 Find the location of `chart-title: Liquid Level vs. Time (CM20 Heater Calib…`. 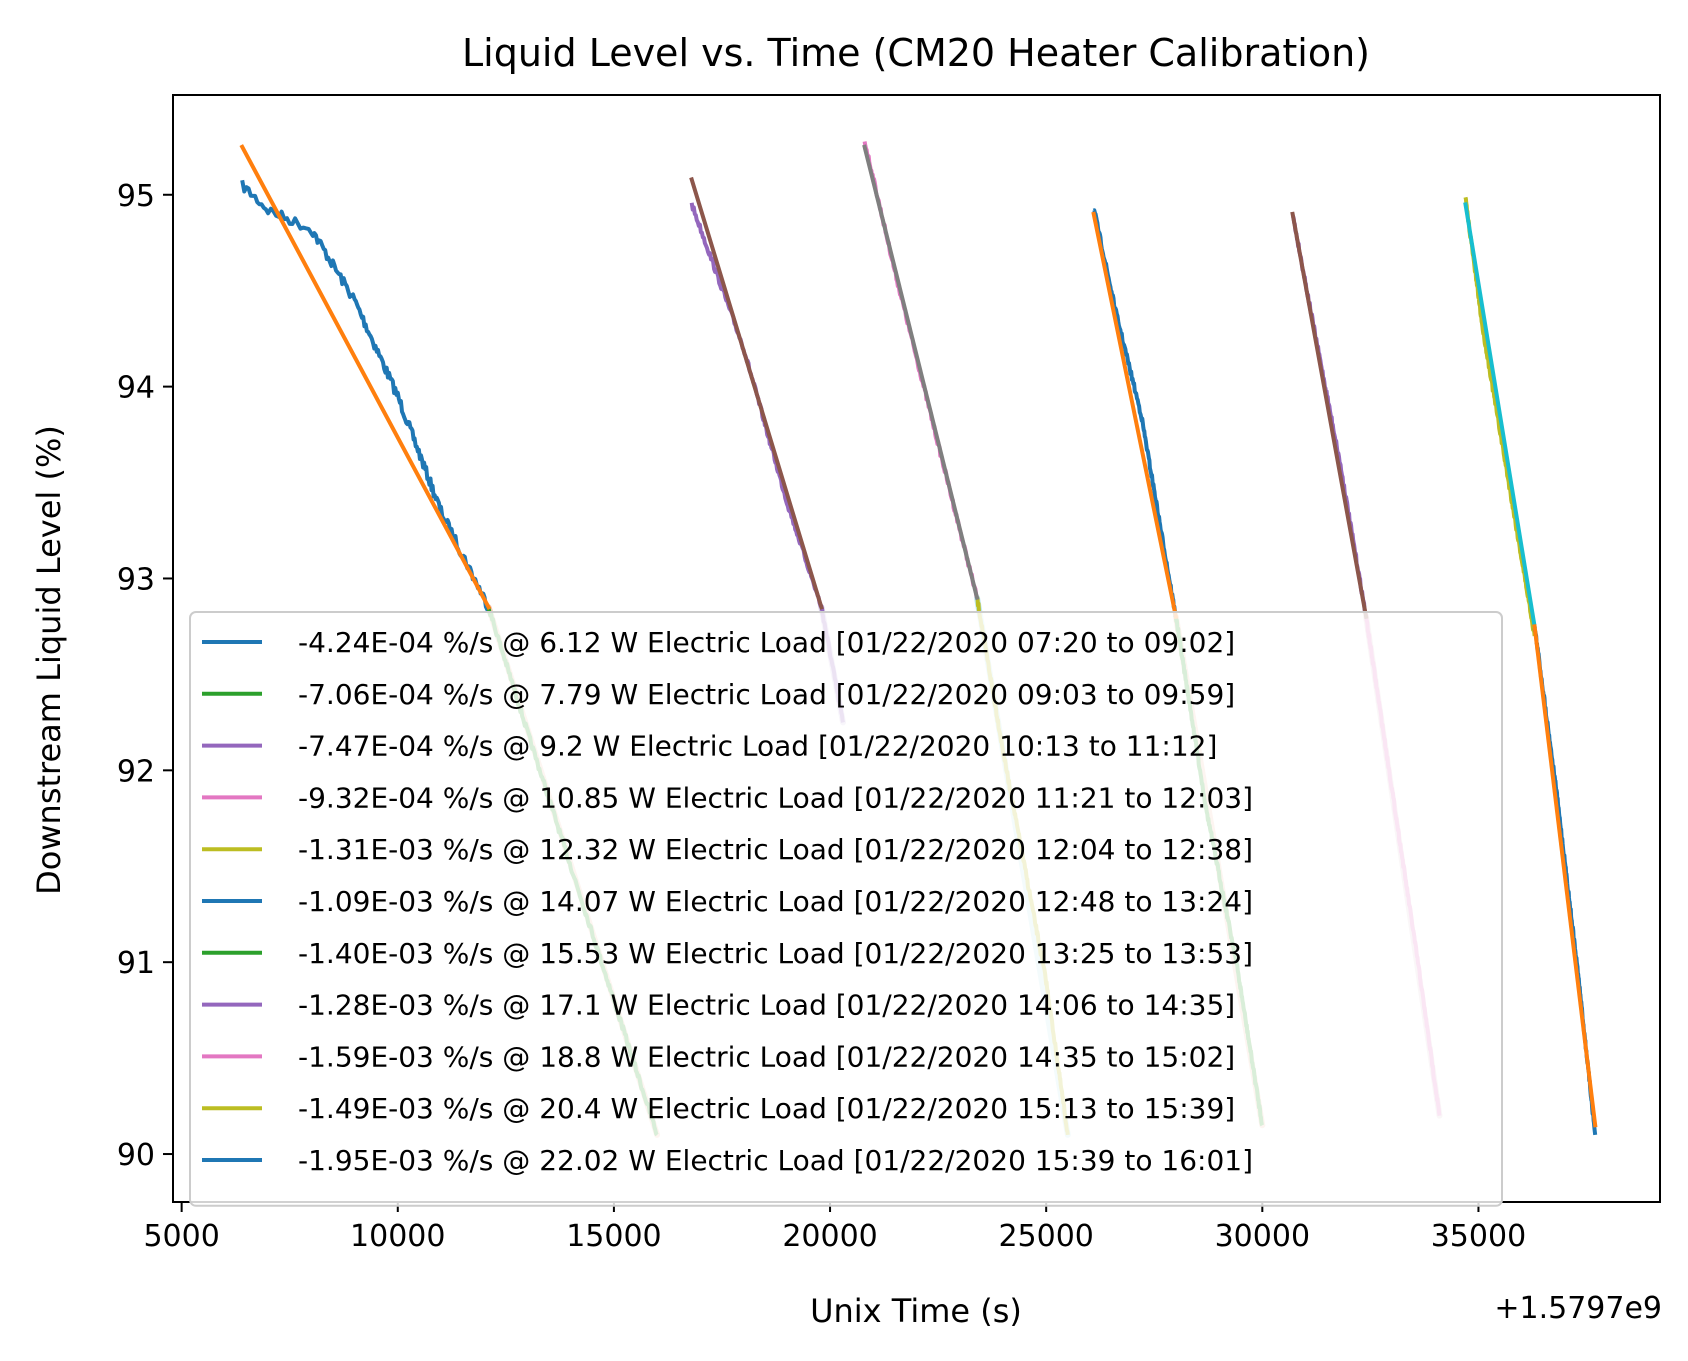

chart-title: Liquid Level vs. Time (CM20 Heater Calib… is located at coordinates (916, 53).